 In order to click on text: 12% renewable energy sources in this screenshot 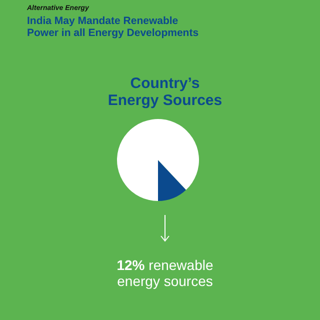, I will do `click(165, 273)`.